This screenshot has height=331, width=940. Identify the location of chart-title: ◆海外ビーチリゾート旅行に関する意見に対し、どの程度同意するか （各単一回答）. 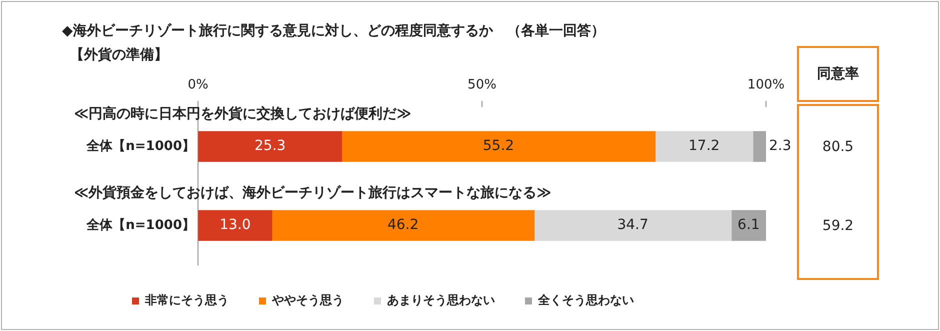
(333, 31).